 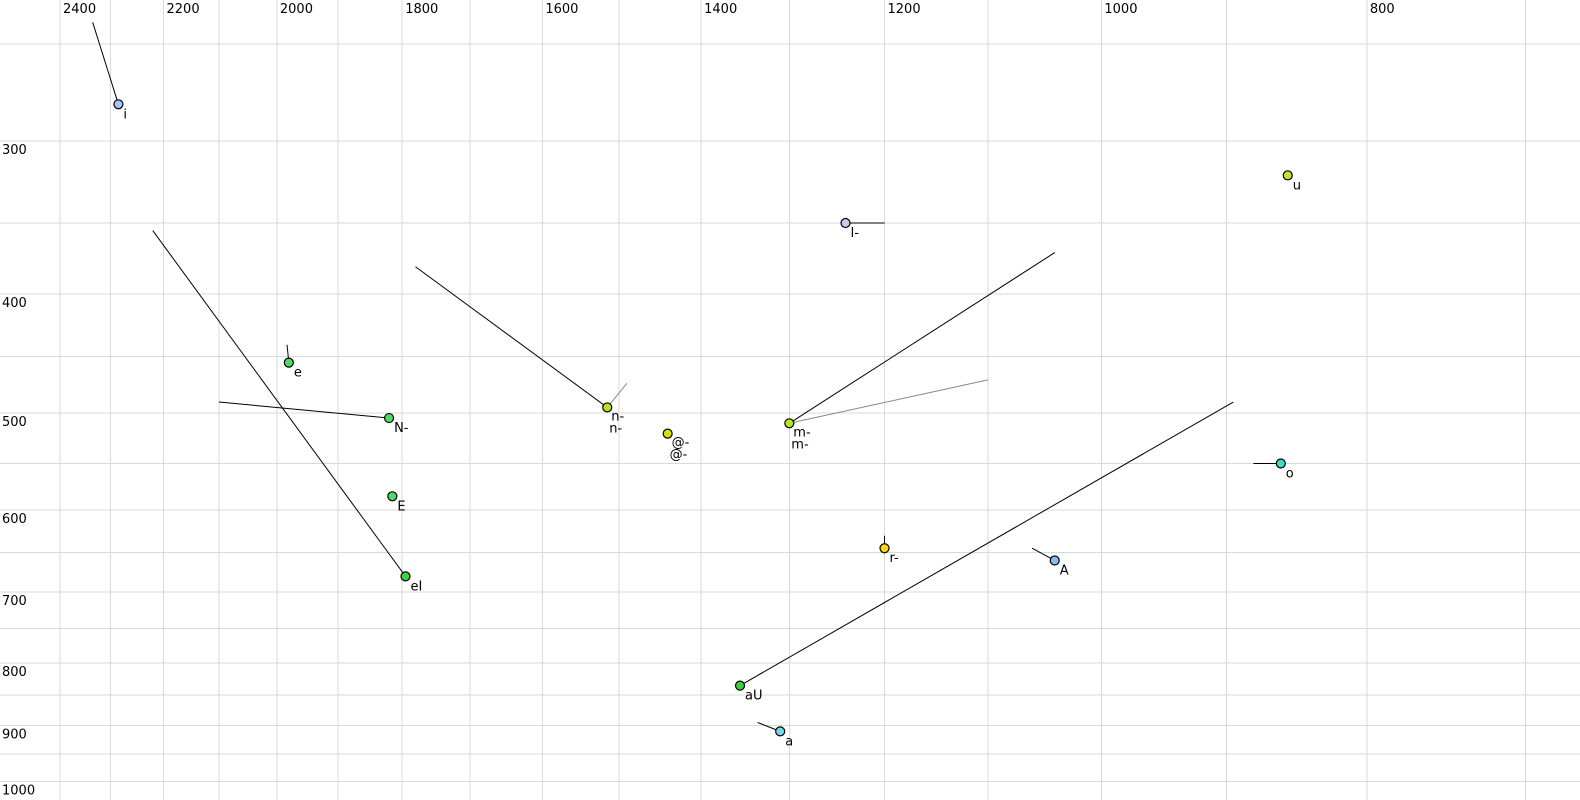 What do you see at coordinates (1287, 175) in the screenshot?
I see `vowel-point-u` at bounding box center [1287, 175].